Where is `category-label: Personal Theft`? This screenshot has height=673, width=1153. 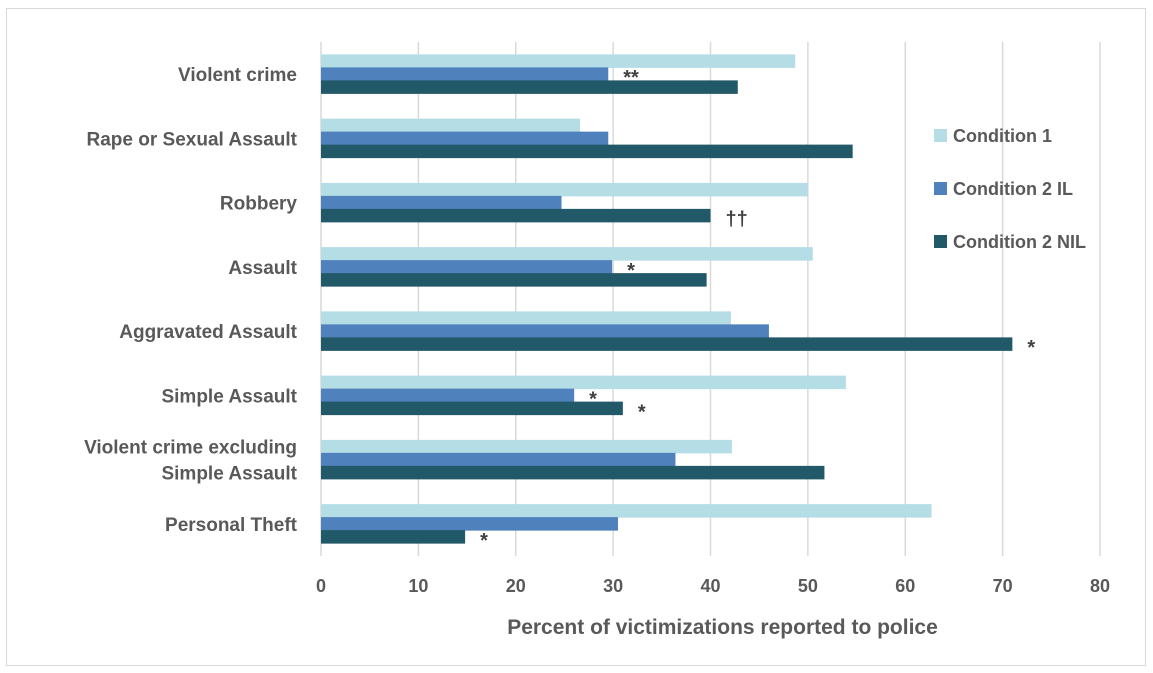 category-label: Personal Theft is located at coordinates (231, 525).